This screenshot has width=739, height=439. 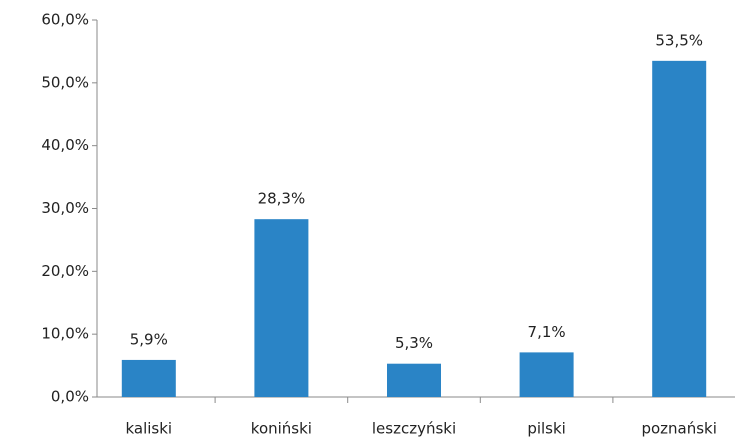 What do you see at coordinates (65, 82) in the screenshot?
I see `y-tick-label: 50,0%` at bounding box center [65, 82].